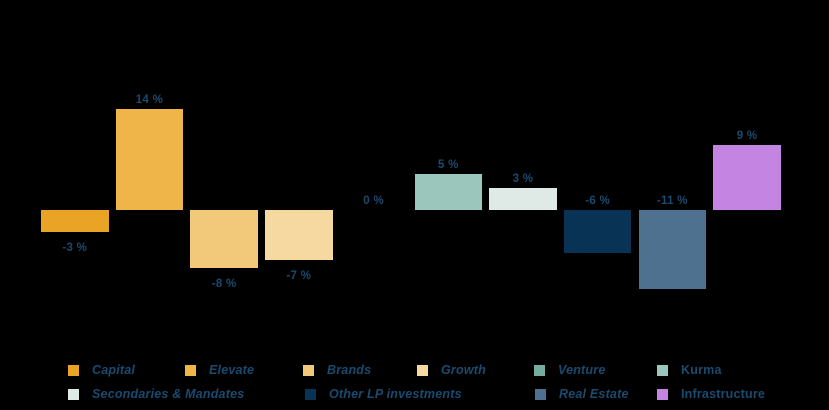  Describe the element at coordinates (597, 232) in the screenshot. I see `bar-other-lp-investments` at that location.